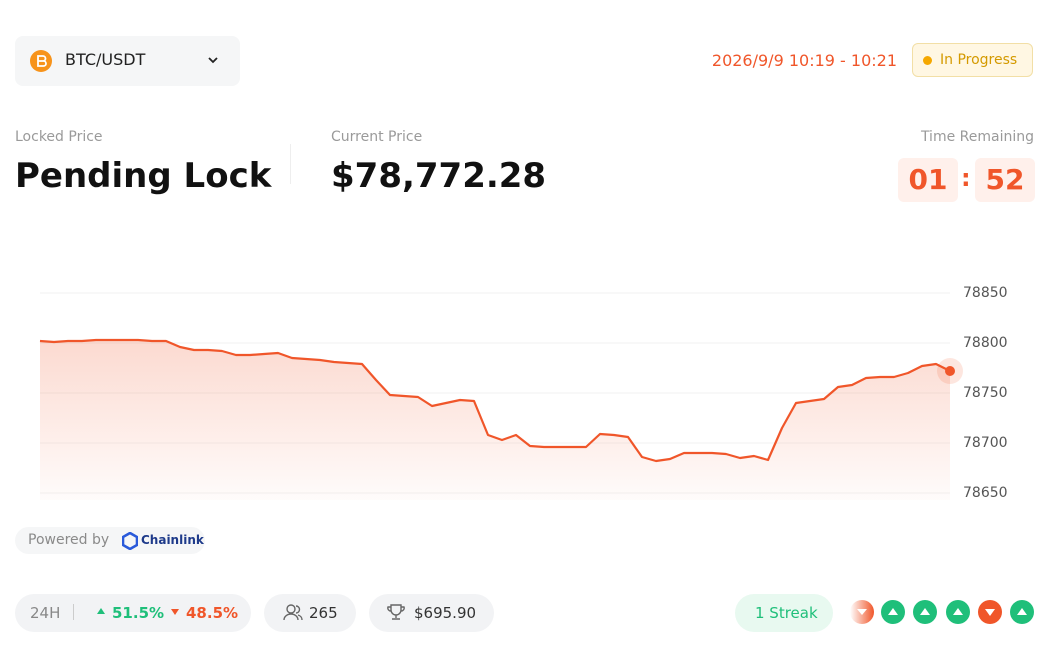 This screenshot has width=1055, height=659. What do you see at coordinates (985, 293) in the screenshot?
I see `y-tick-label: 78850` at bounding box center [985, 293].